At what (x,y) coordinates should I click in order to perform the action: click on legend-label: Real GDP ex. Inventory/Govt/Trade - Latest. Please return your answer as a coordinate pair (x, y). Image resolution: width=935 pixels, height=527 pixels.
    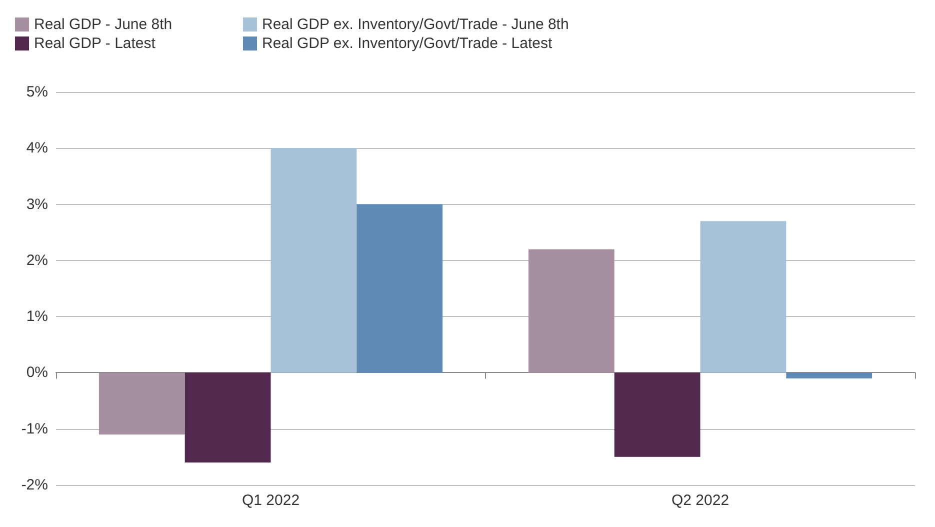
    Looking at the image, I should click on (407, 43).